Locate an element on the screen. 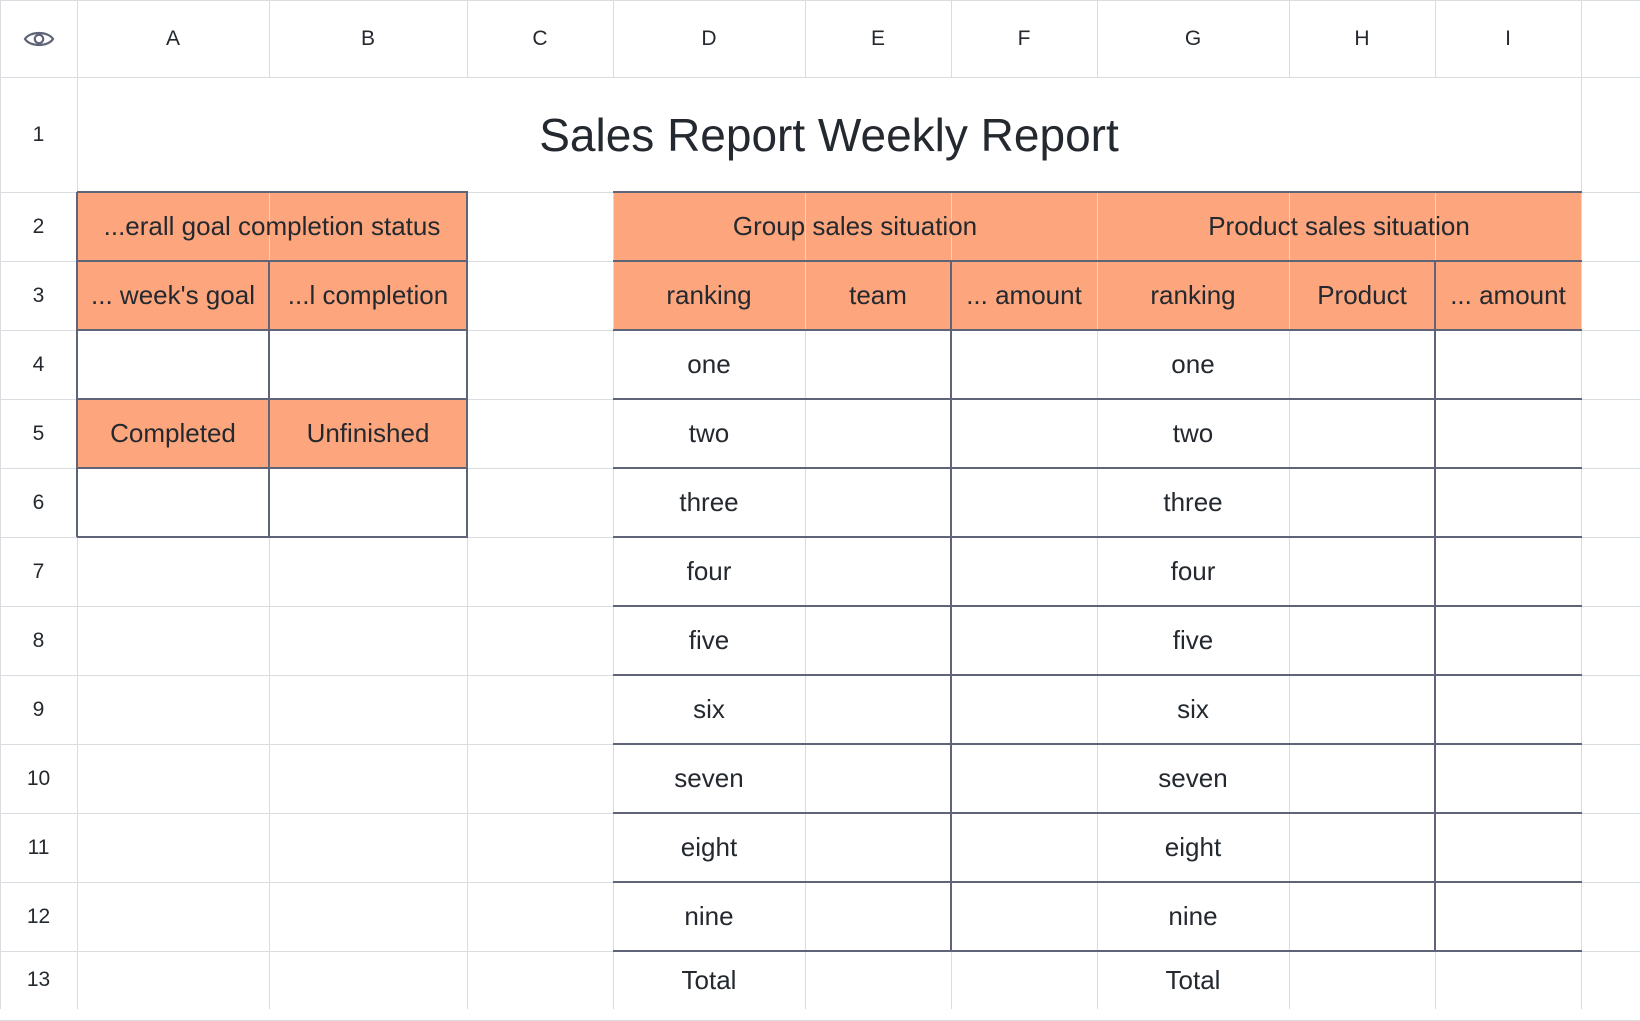 Image resolution: width=1640 pixels, height=1021 pixels. row-header-4: 4 is located at coordinates (38, 364).